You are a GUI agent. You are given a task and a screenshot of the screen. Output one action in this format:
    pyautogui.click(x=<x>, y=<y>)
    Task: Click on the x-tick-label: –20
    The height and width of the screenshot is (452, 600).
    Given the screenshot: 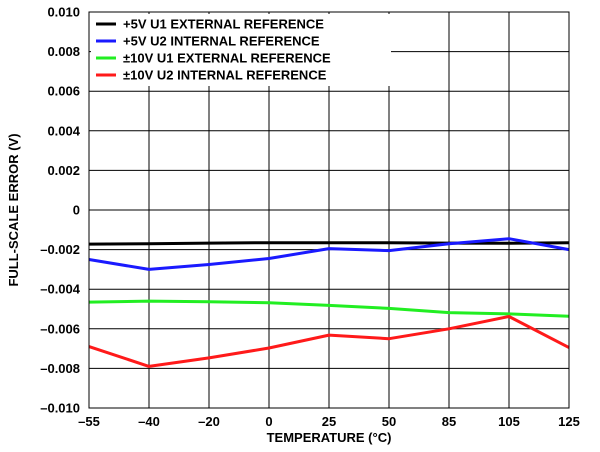 What is the action you would take?
    pyautogui.click(x=209, y=421)
    